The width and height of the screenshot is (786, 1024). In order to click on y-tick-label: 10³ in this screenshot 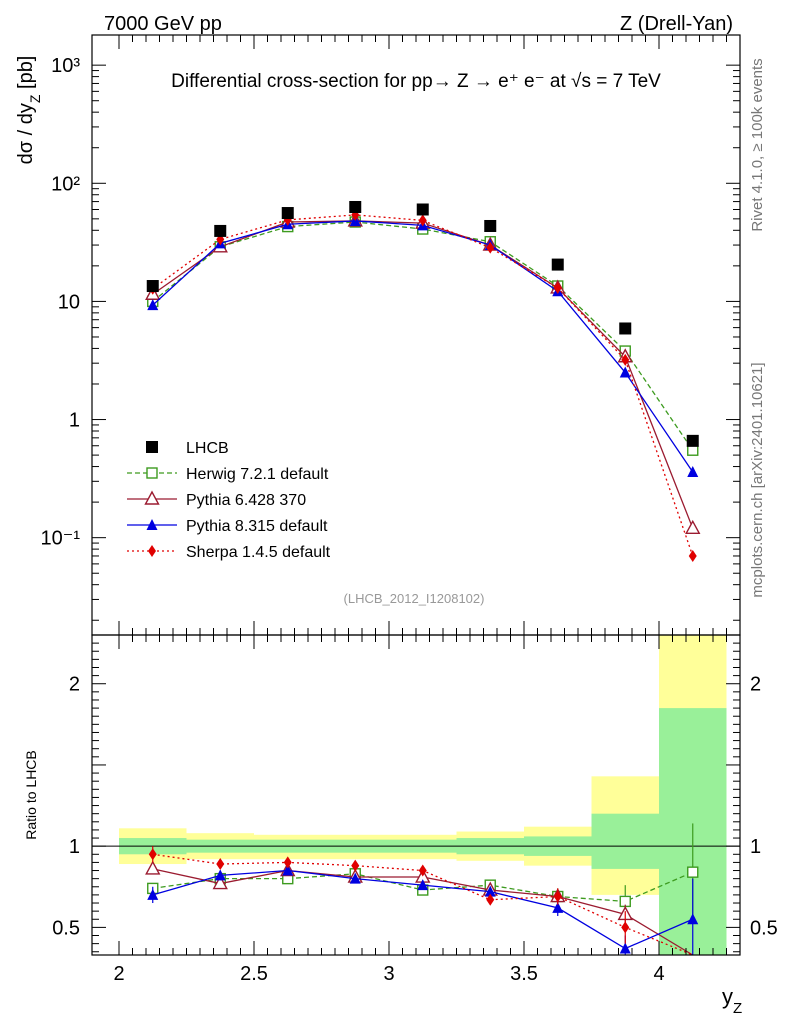, I will do `click(65, 66)`.